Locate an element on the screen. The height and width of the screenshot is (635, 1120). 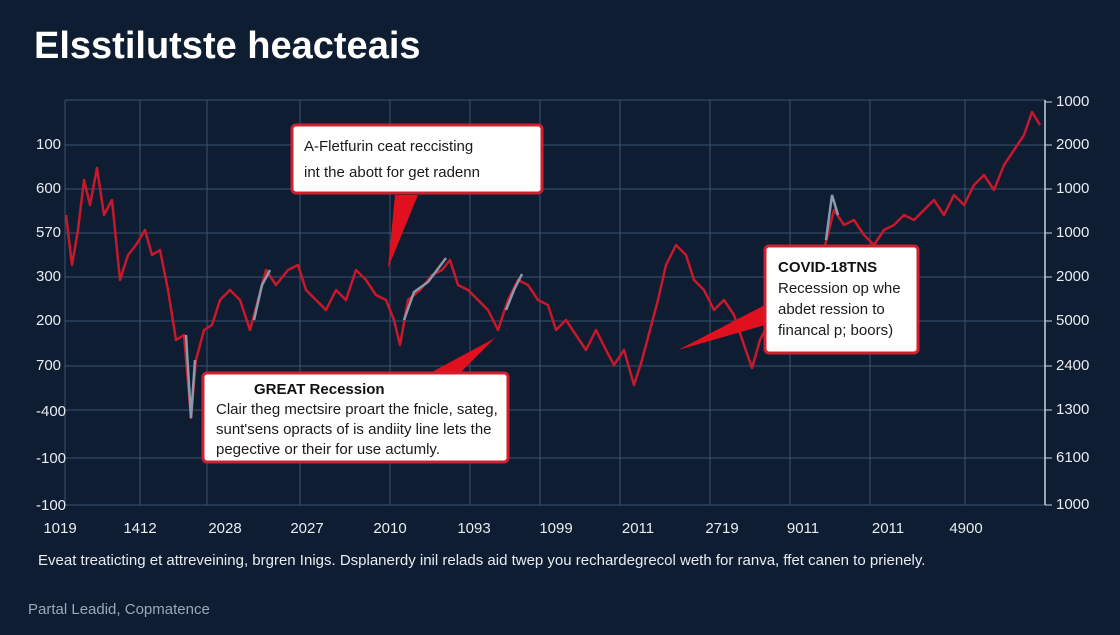
y-axis-label: 6100 is located at coordinates (1072, 457).